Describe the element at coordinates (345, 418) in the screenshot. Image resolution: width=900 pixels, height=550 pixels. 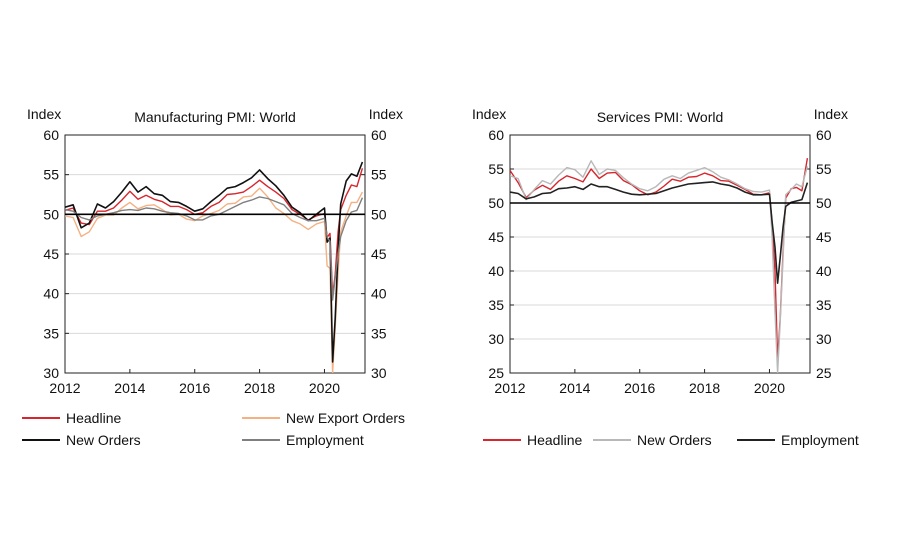
I see `chart0-legend-label-new-export-orders: New Export Orders` at that location.